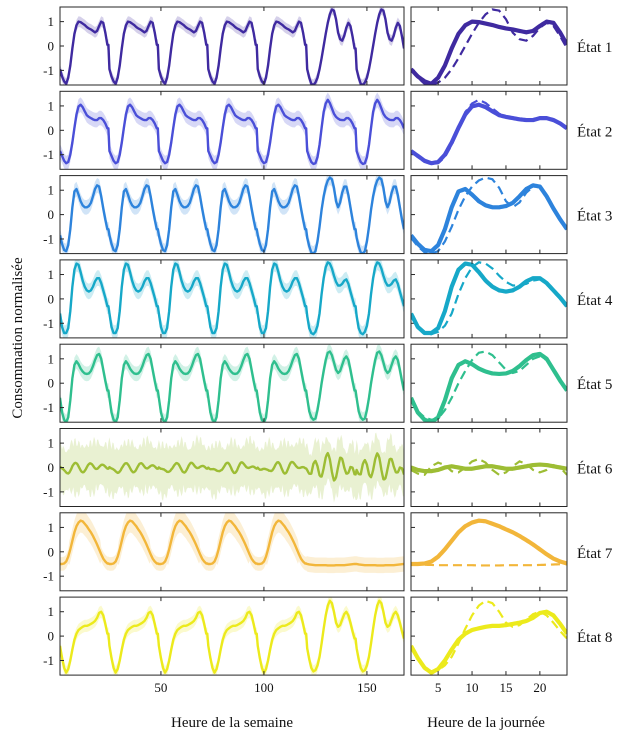  I want to click on state-panel-2: -1 0 1 État 2, so click(327, 130).